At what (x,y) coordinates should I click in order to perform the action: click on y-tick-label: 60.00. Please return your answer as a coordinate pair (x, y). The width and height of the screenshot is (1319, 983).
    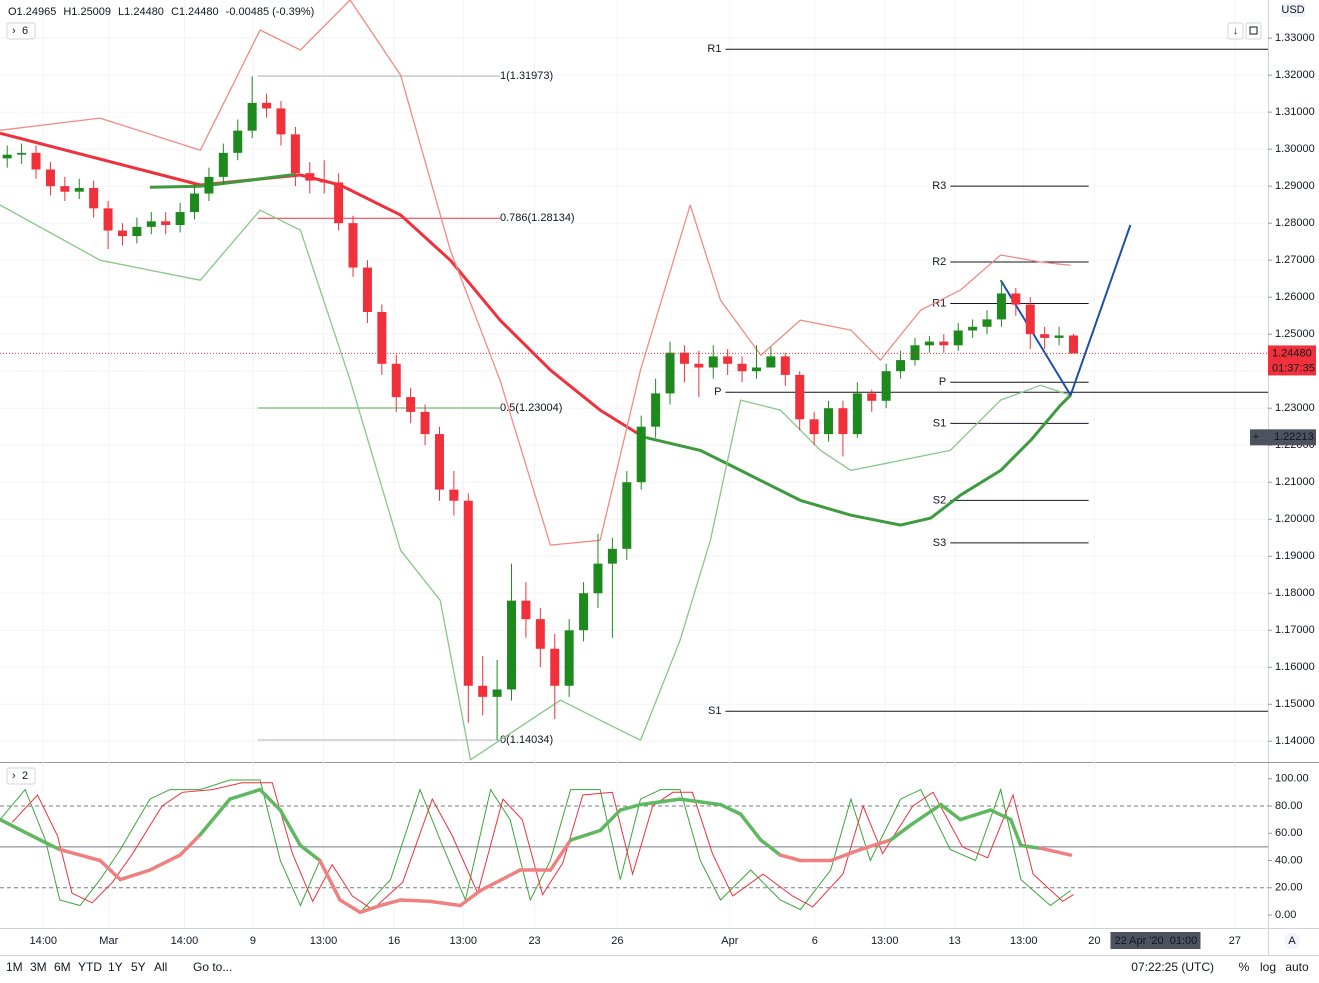
    Looking at the image, I should click on (1289, 833).